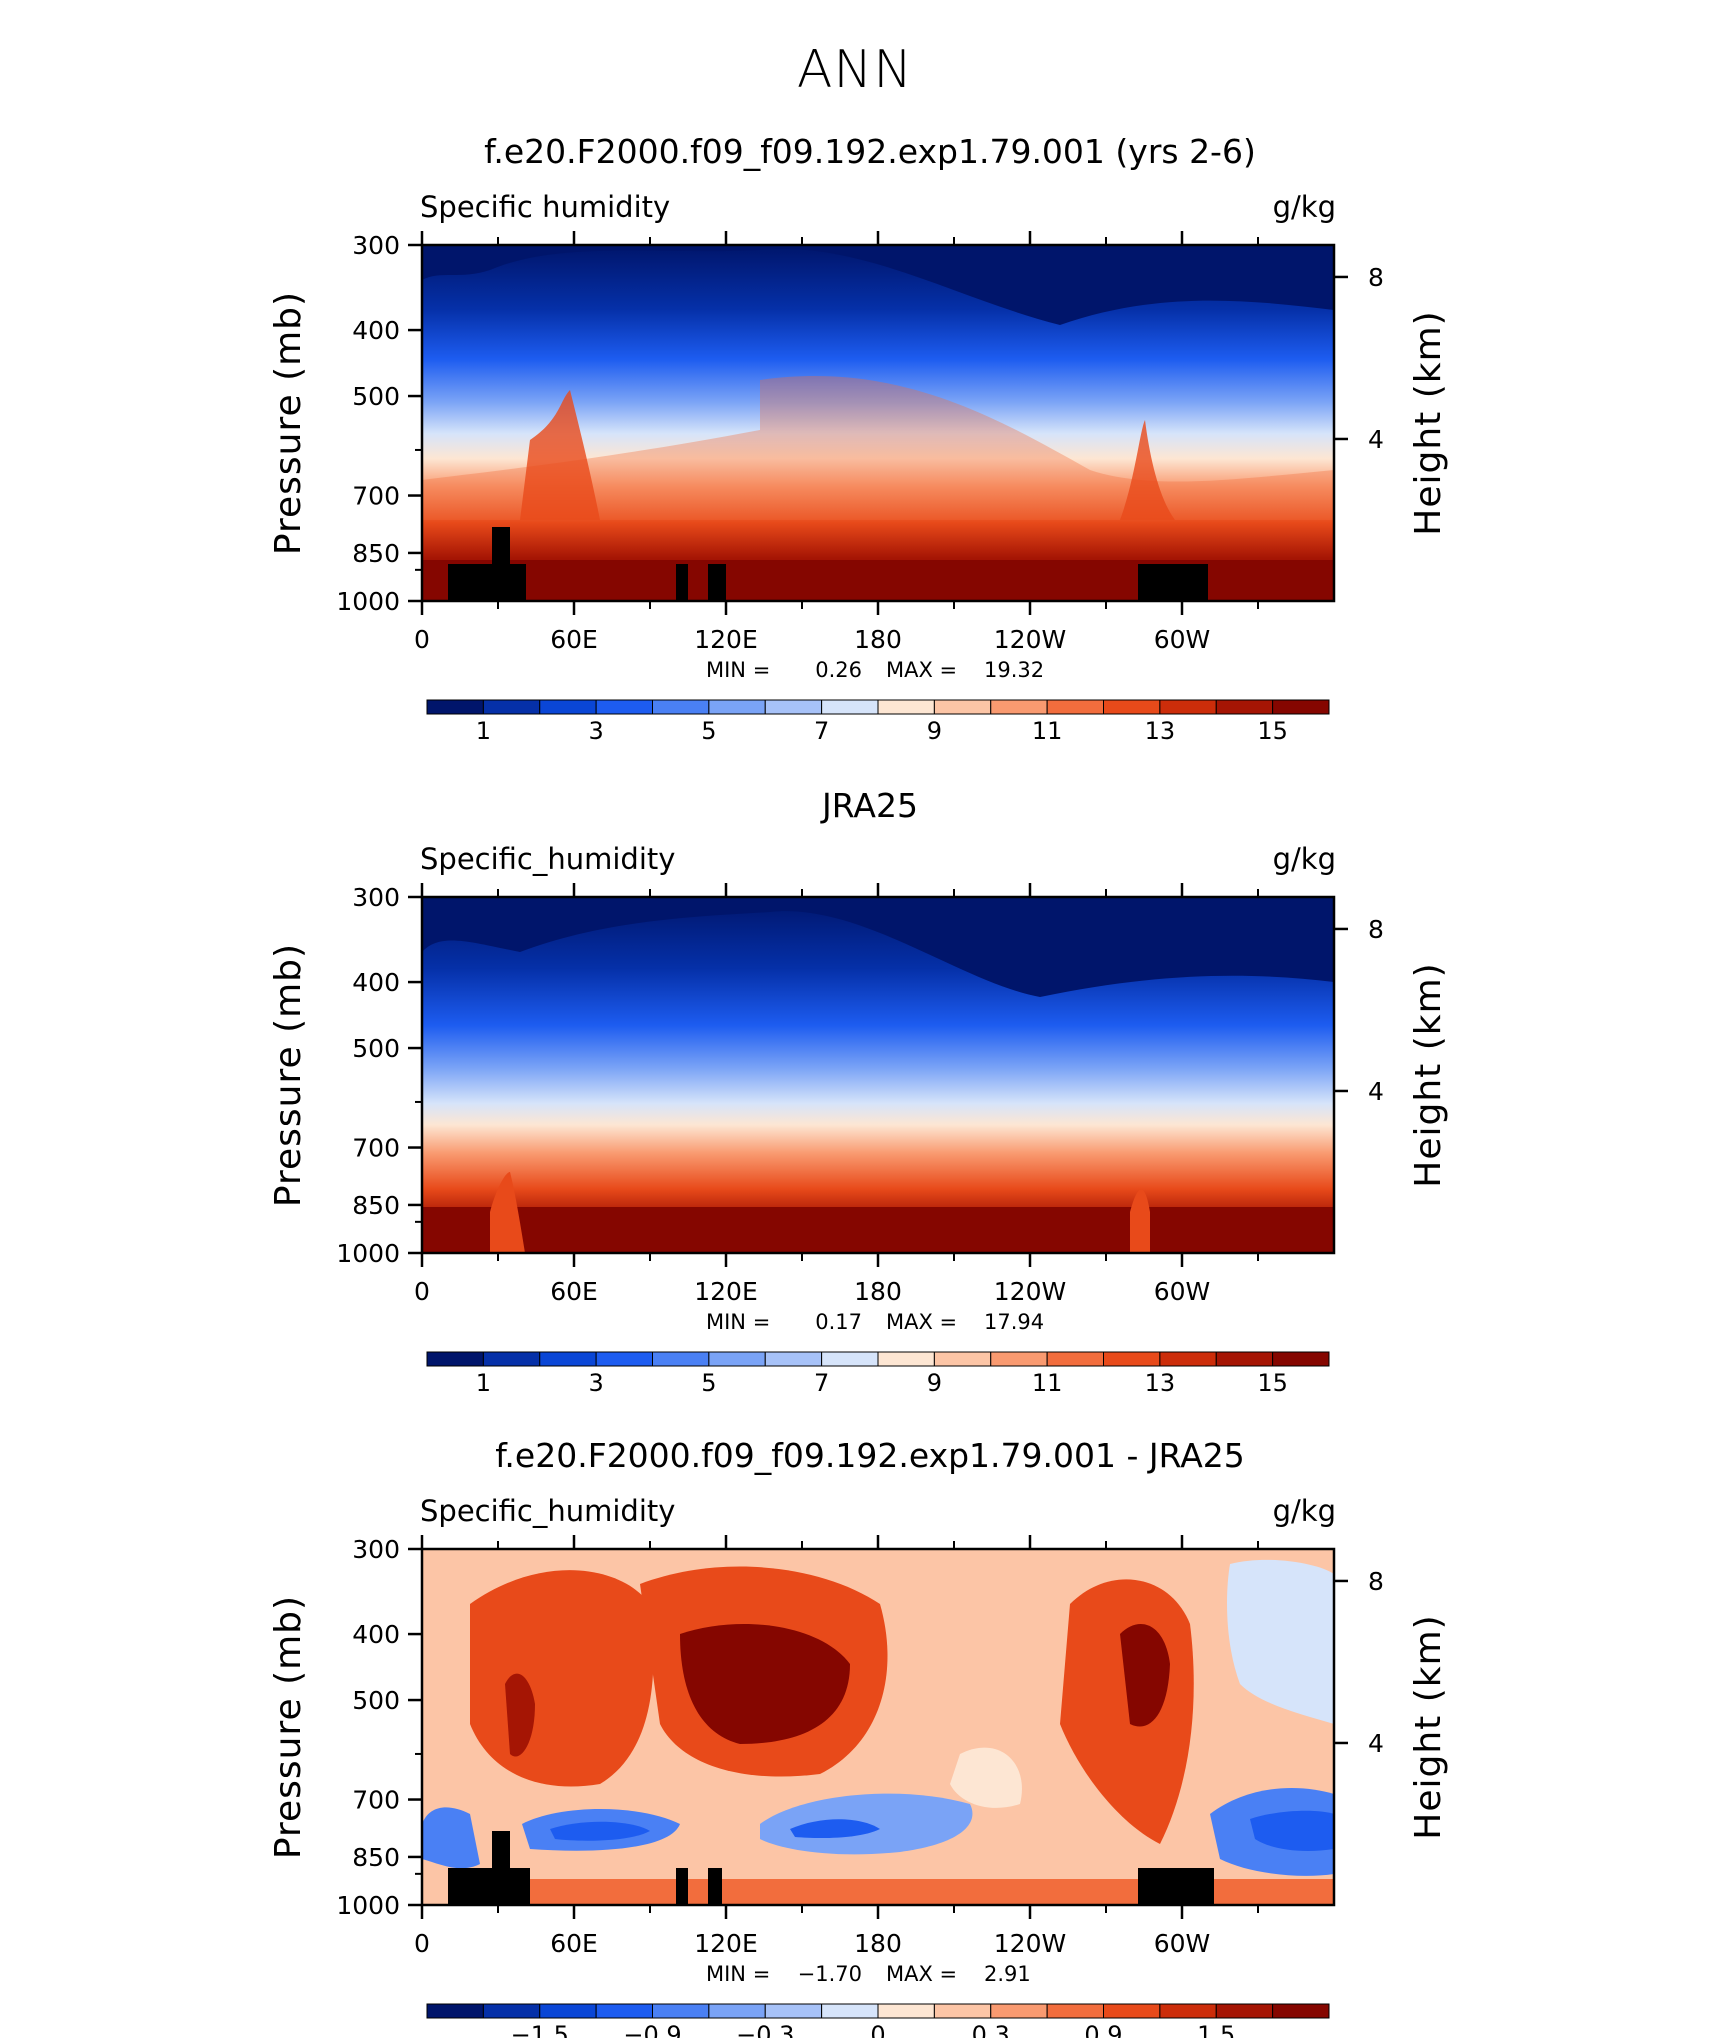  Describe the element at coordinates (376, 1048) in the screenshot. I see `y-tick-label: 500` at that location.